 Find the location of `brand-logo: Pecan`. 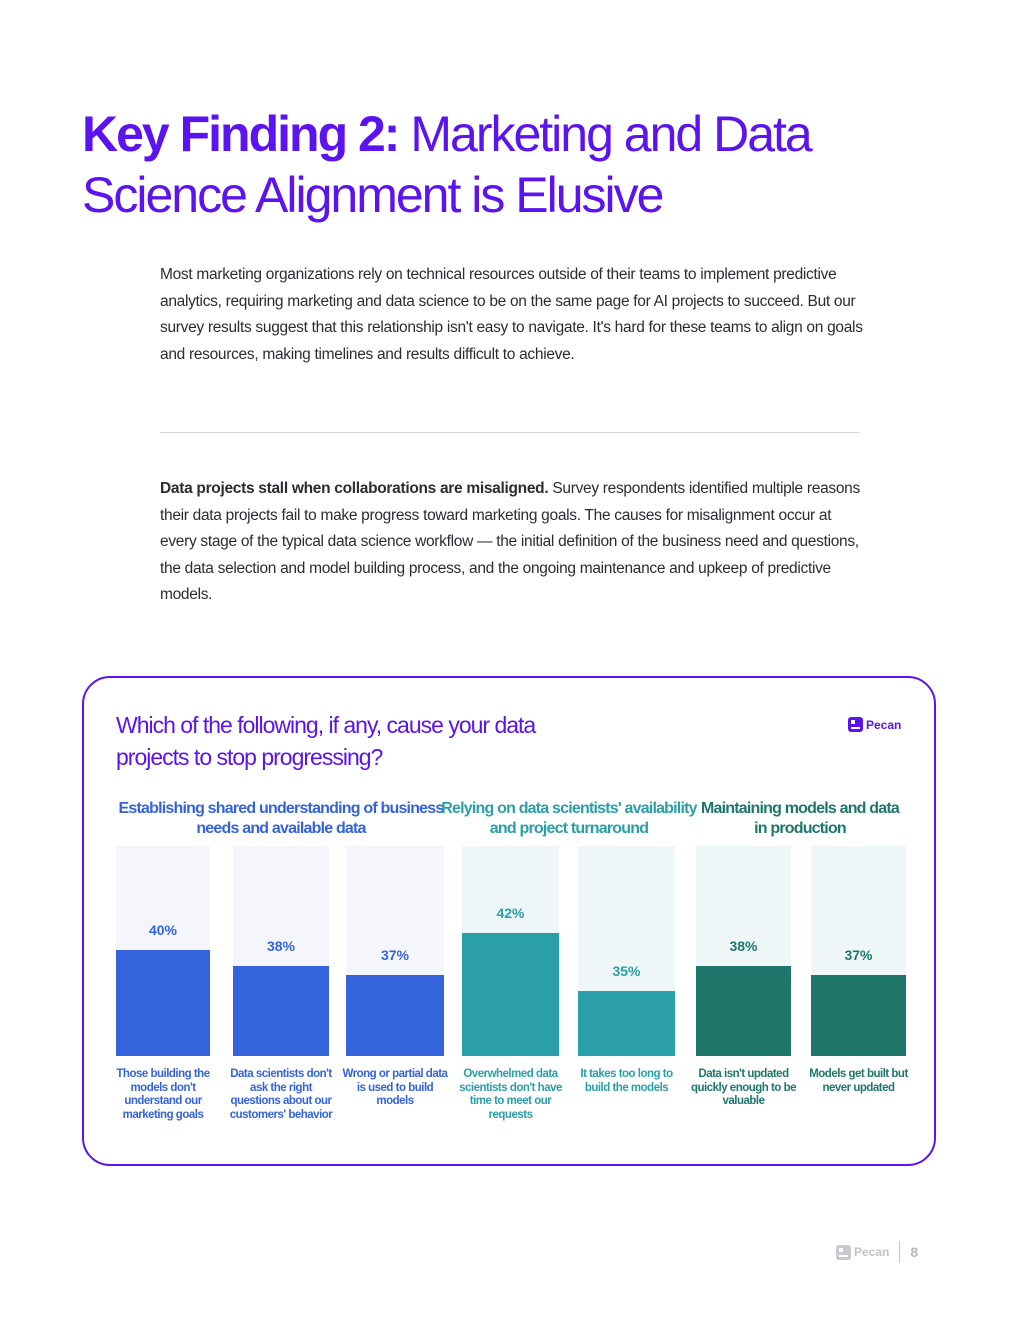

brand-logo: Pecan is located at coordinates (874, 724).